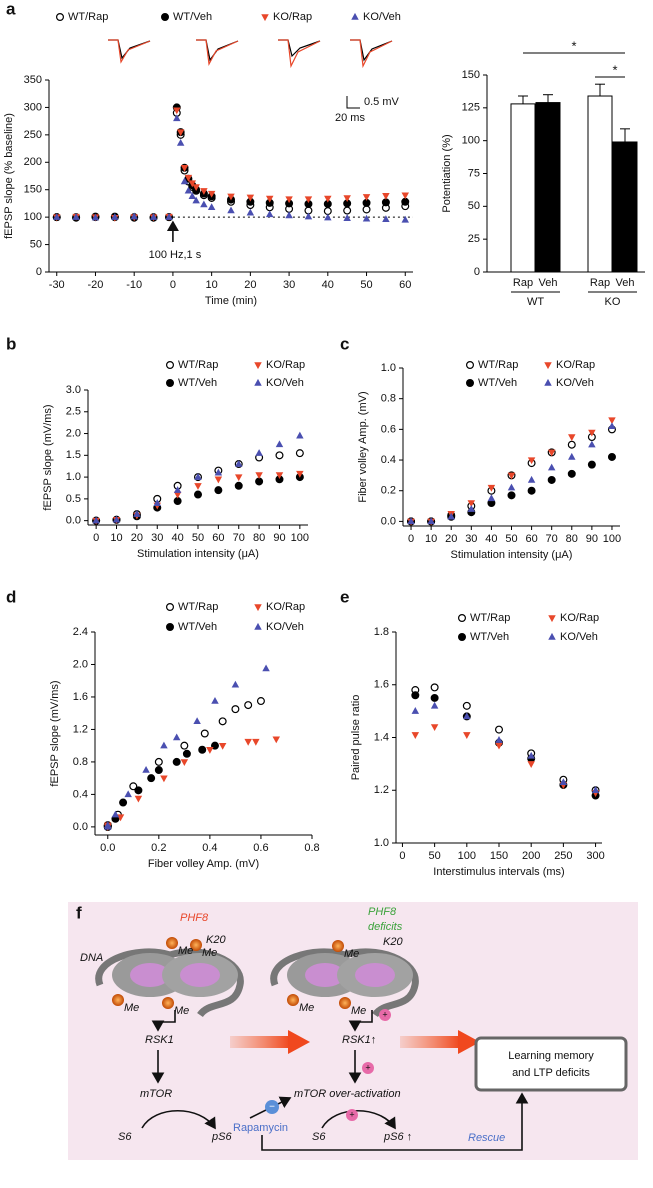  Describe the element at coordinates (551, 1064) in the screenshot. I see `outcome-box` at that location.